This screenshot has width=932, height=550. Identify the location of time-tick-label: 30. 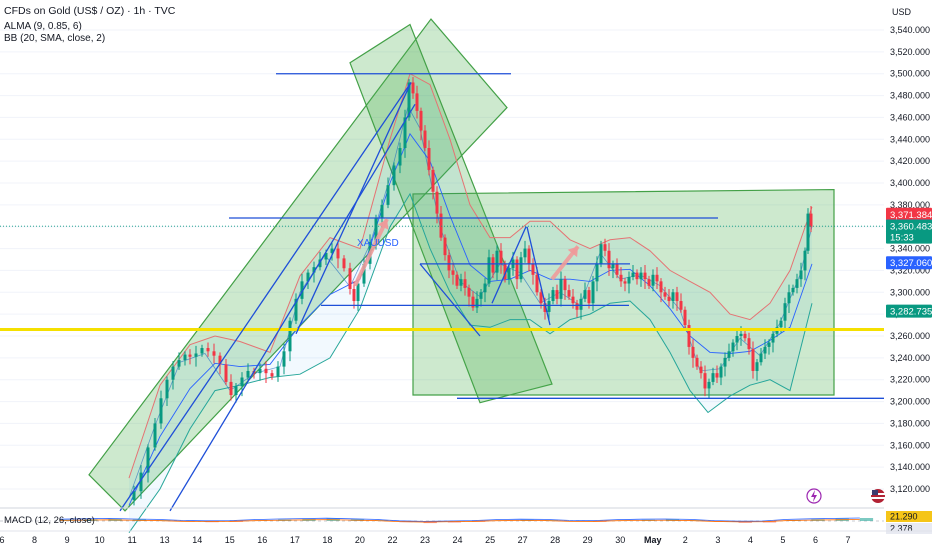
(620, 540).